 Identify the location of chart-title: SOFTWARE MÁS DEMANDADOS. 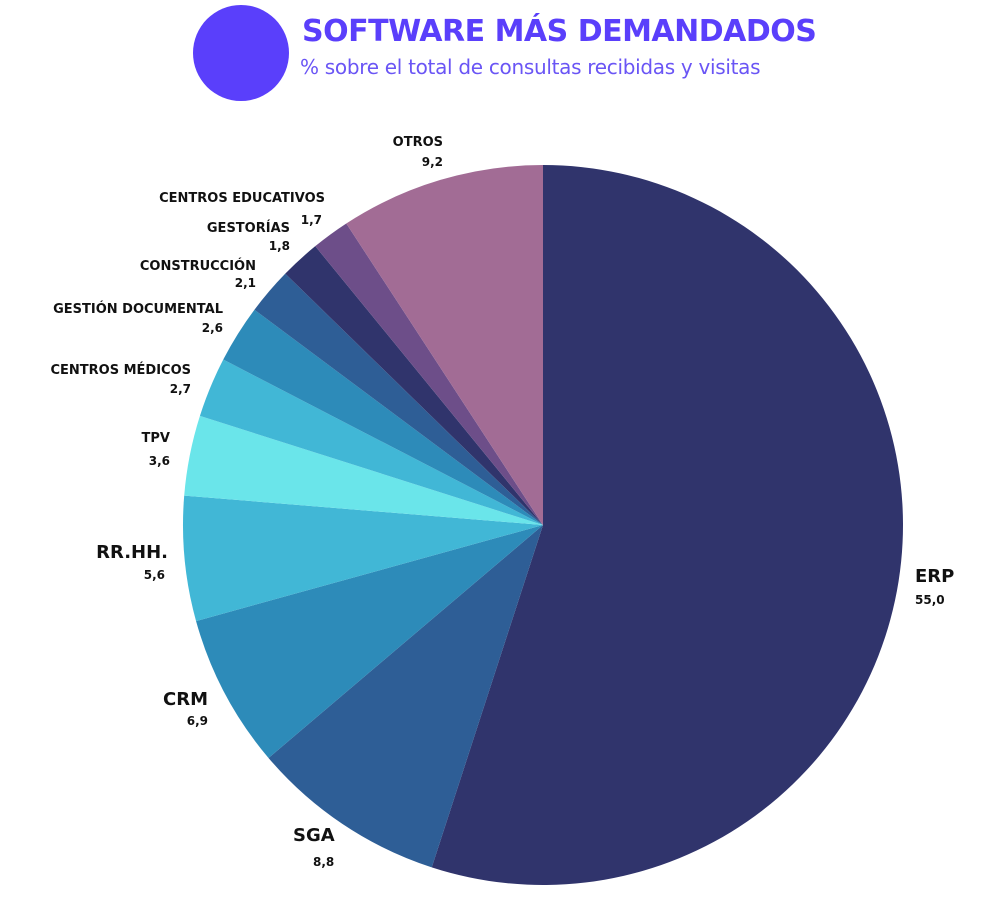
(559, 31).